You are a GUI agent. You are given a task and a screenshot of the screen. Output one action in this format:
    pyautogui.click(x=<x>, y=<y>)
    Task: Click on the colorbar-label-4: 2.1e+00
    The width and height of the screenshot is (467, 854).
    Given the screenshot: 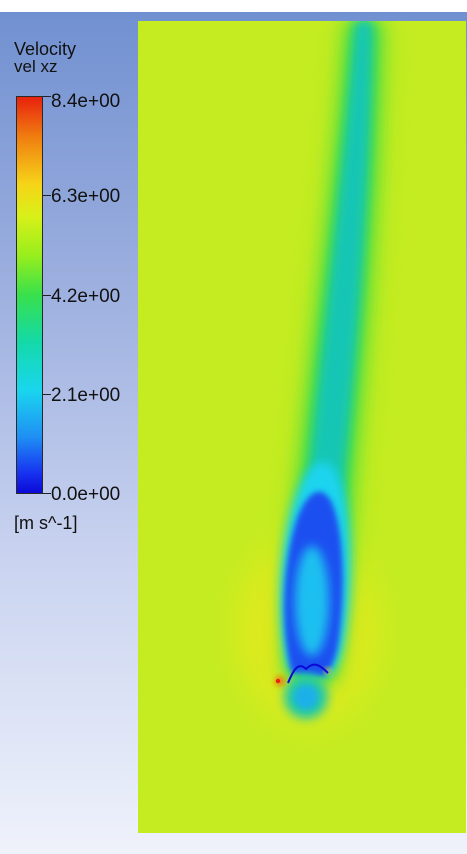 What is the action you would take?
    pyautogui.click(x=86, y=395)
    